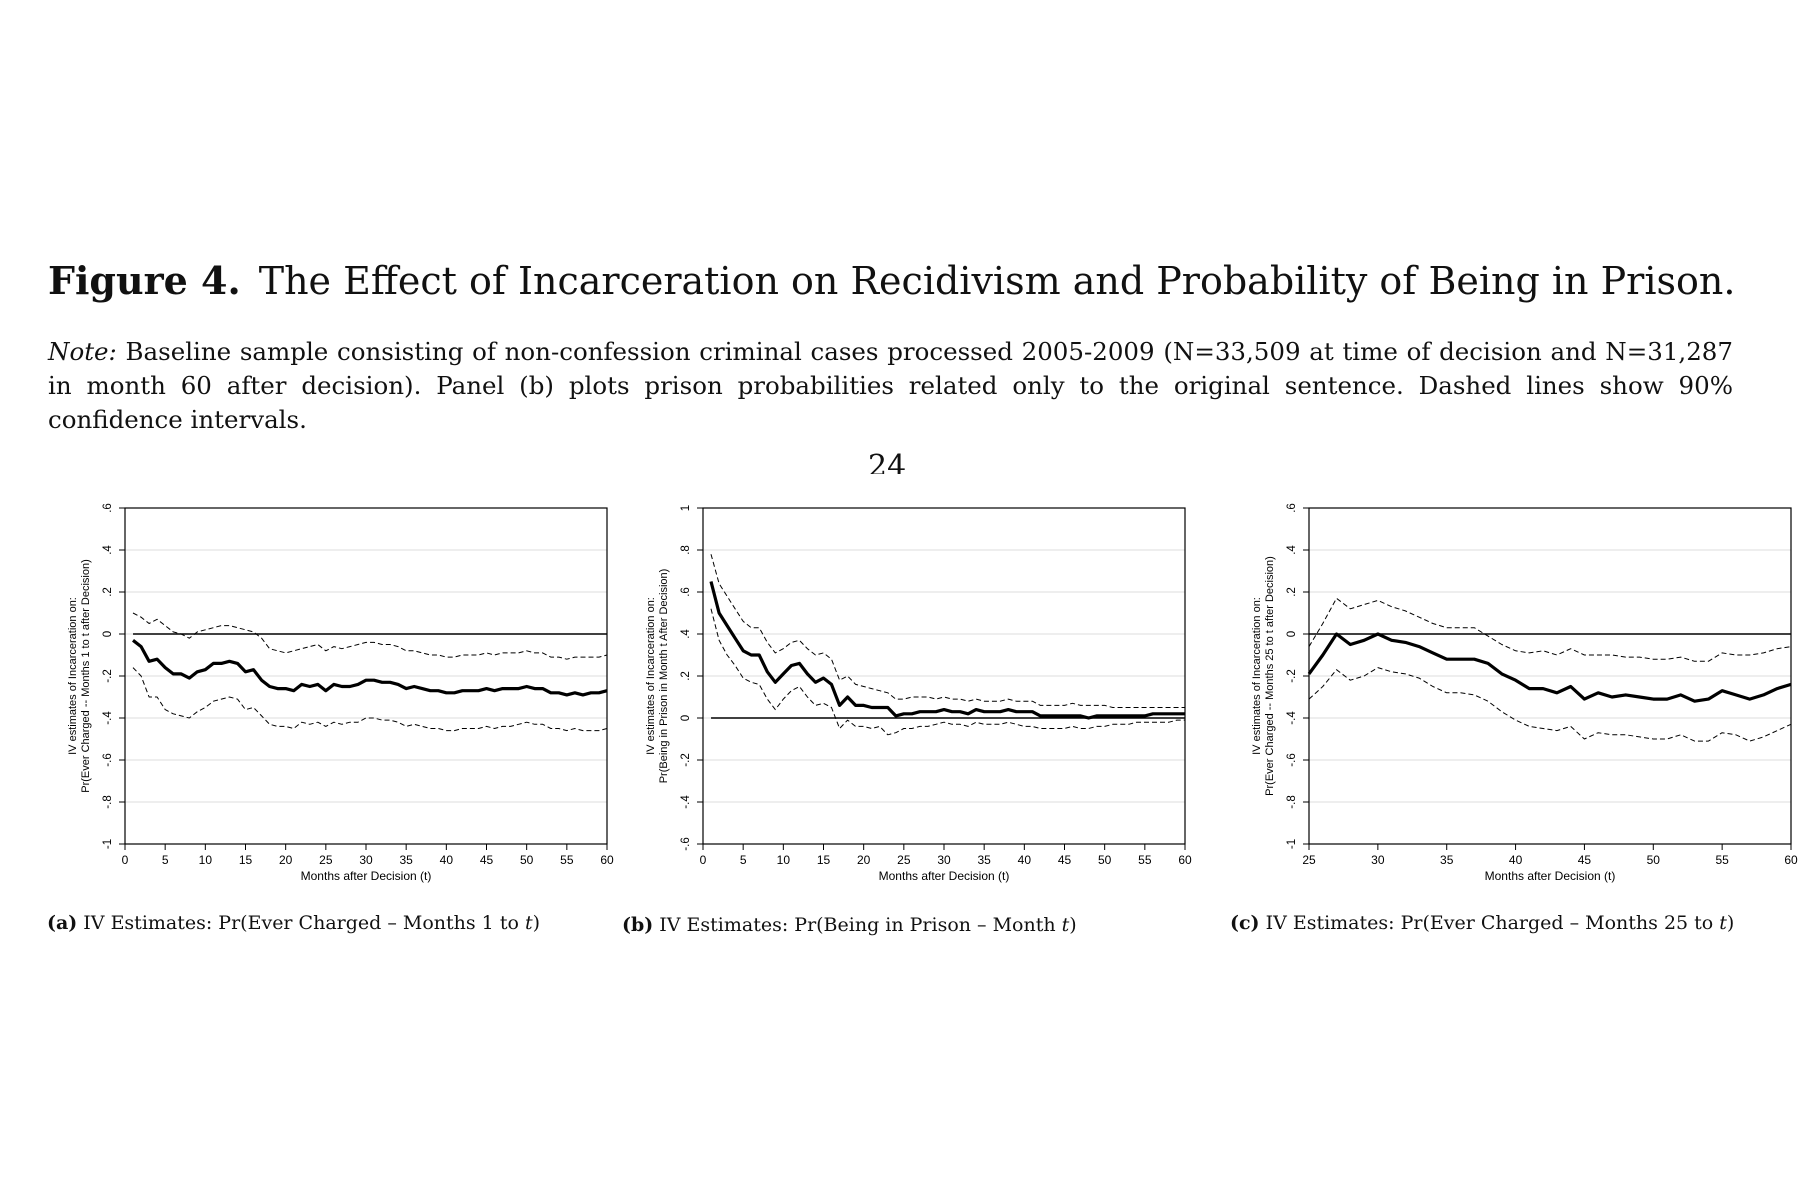 This screenshot has height=1200, width=1800. I want to click on estimate-line-b, so click(947, 650).